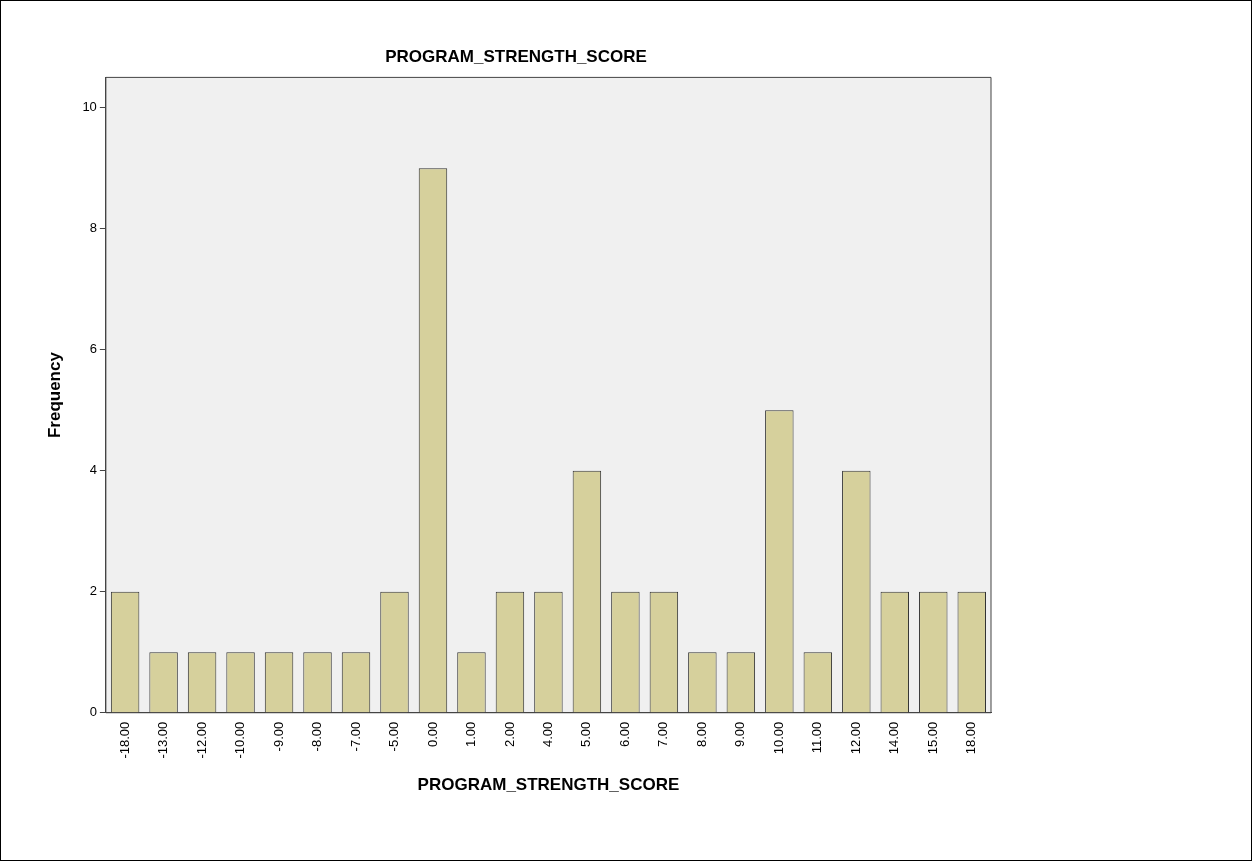  I want to click on x-tick-label: 11.00, so click(817, 737).